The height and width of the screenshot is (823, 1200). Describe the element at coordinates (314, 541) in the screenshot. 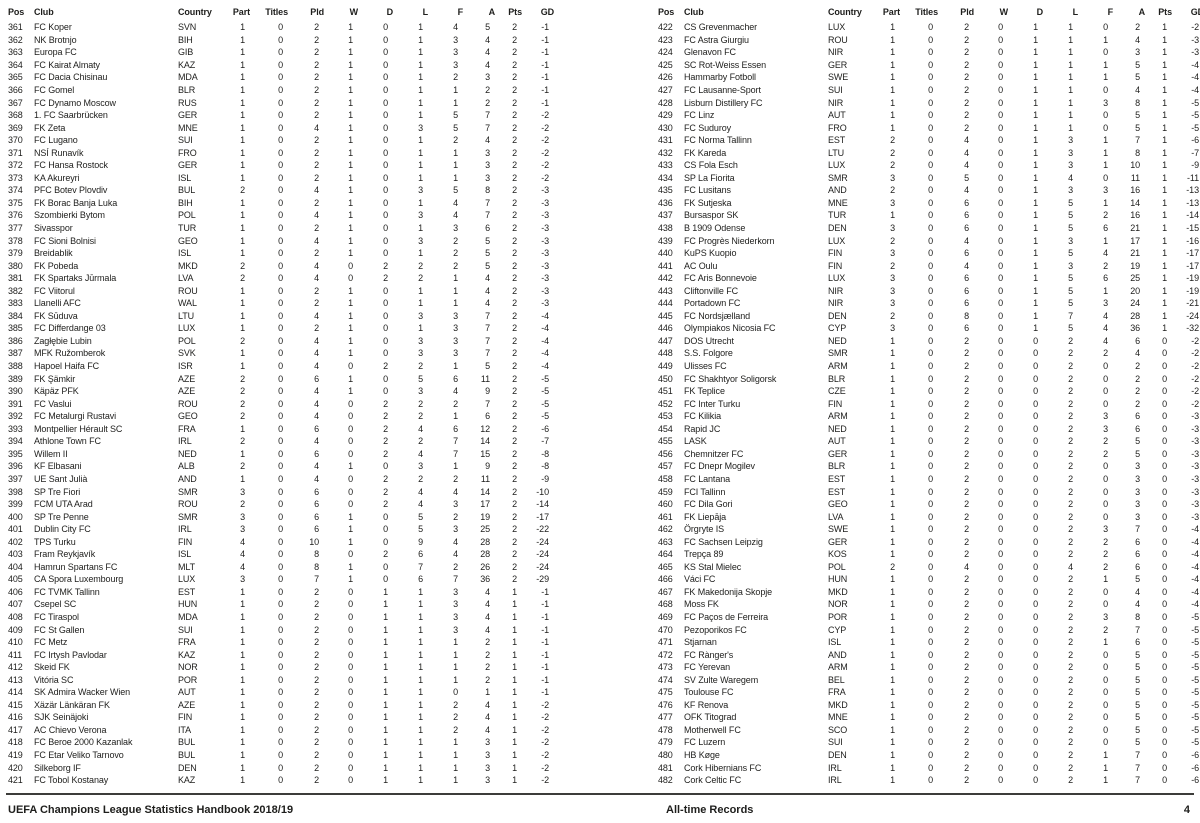

I see `cell-pld: 10` at that location.